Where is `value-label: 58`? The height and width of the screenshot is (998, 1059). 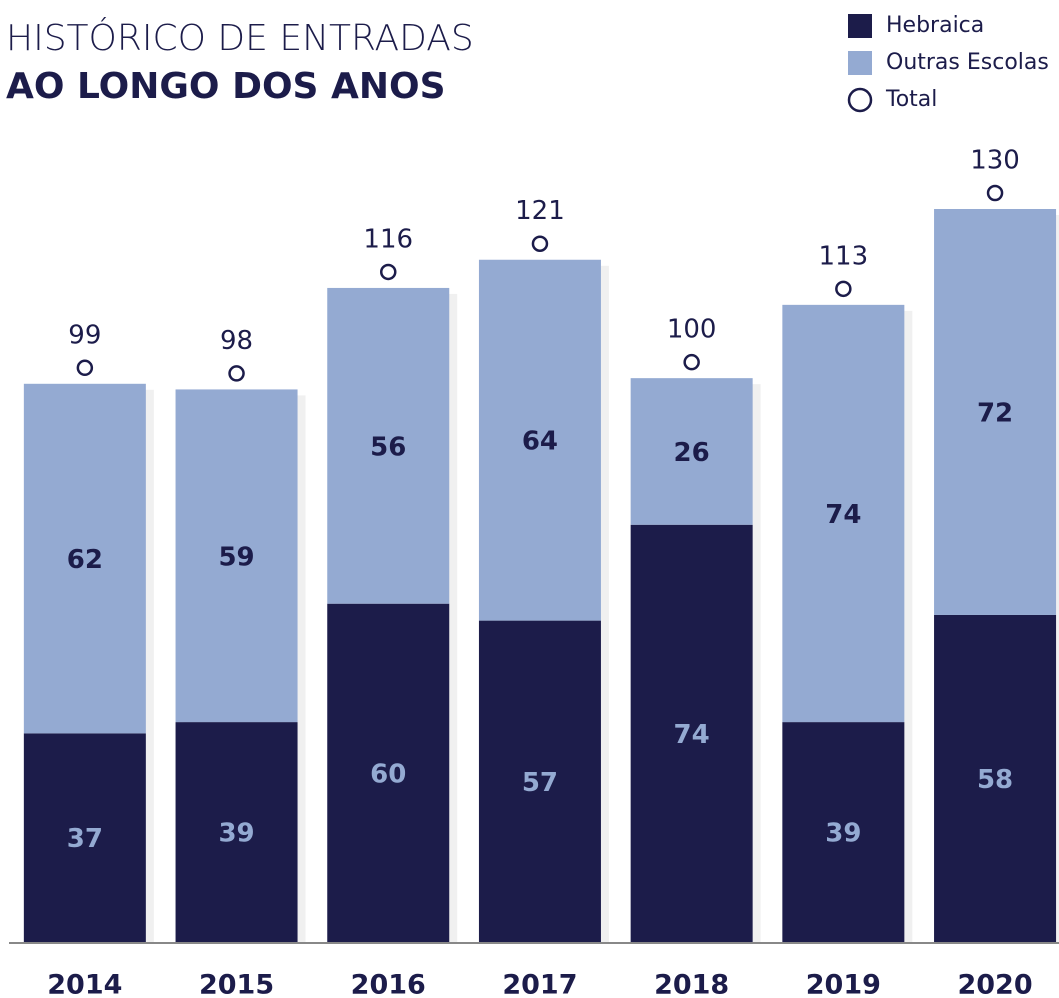 value-label: 58 is located at coordinates (995, 780).